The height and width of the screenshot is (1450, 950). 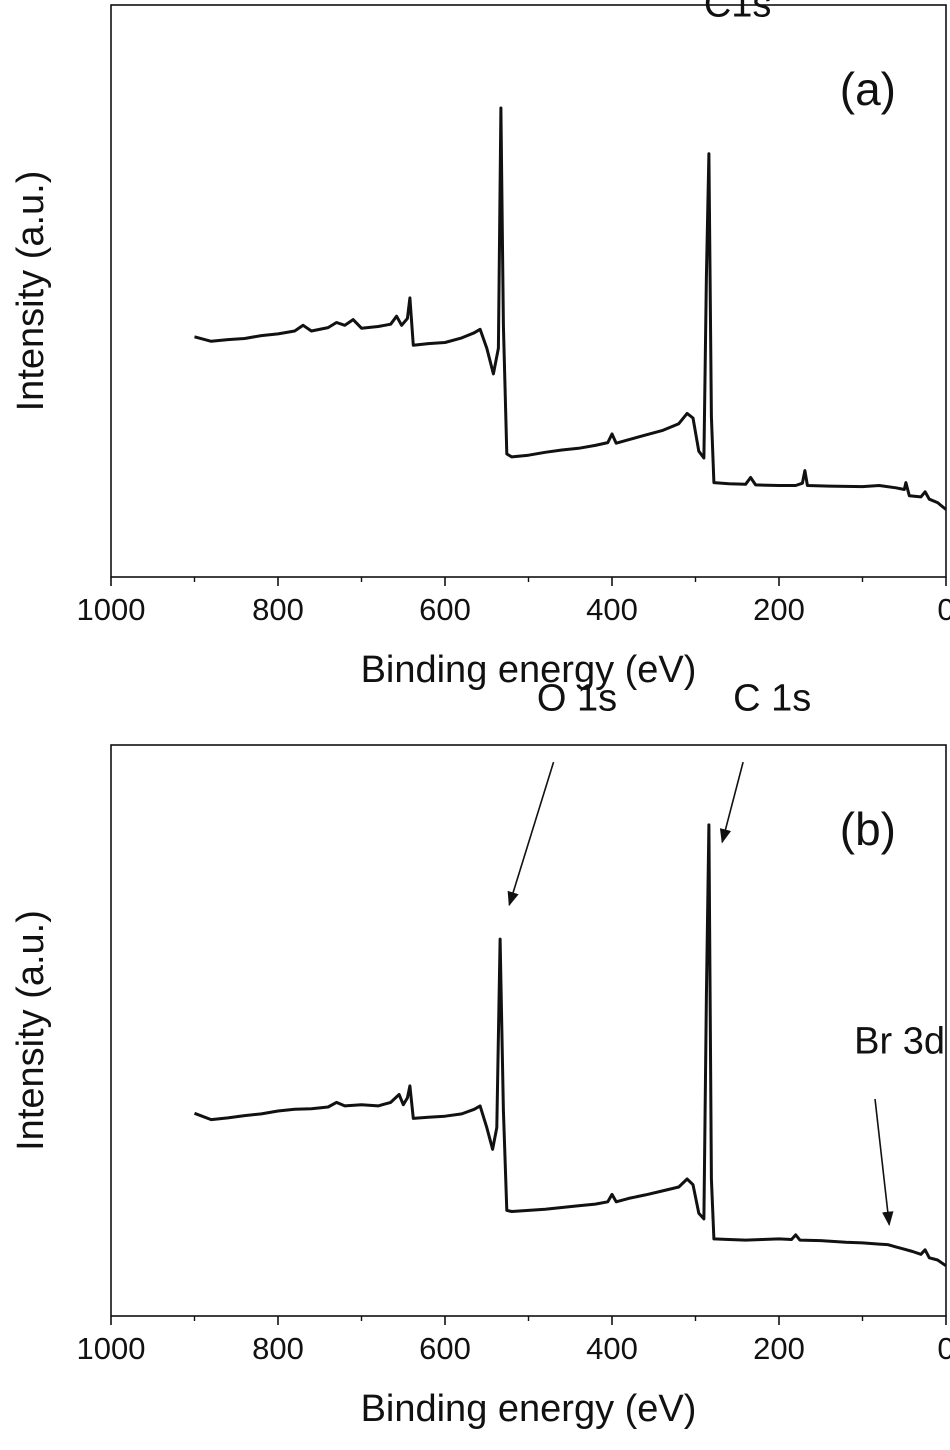 What do you see at coordinates (738, 12) in the screenshot?
I see `peak-annotation: C1s` at bounding box center [738, 12].